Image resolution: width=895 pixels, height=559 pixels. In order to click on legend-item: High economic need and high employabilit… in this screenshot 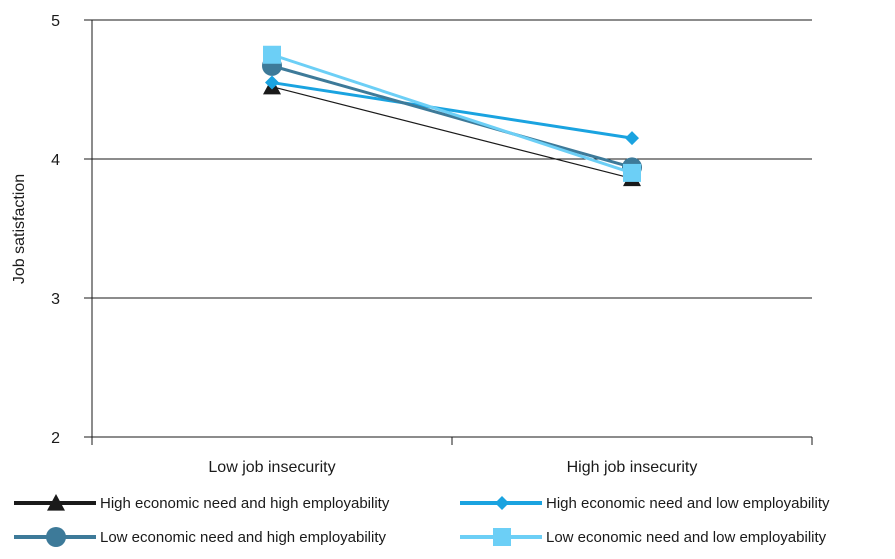, I will do `click(202, 503)`.